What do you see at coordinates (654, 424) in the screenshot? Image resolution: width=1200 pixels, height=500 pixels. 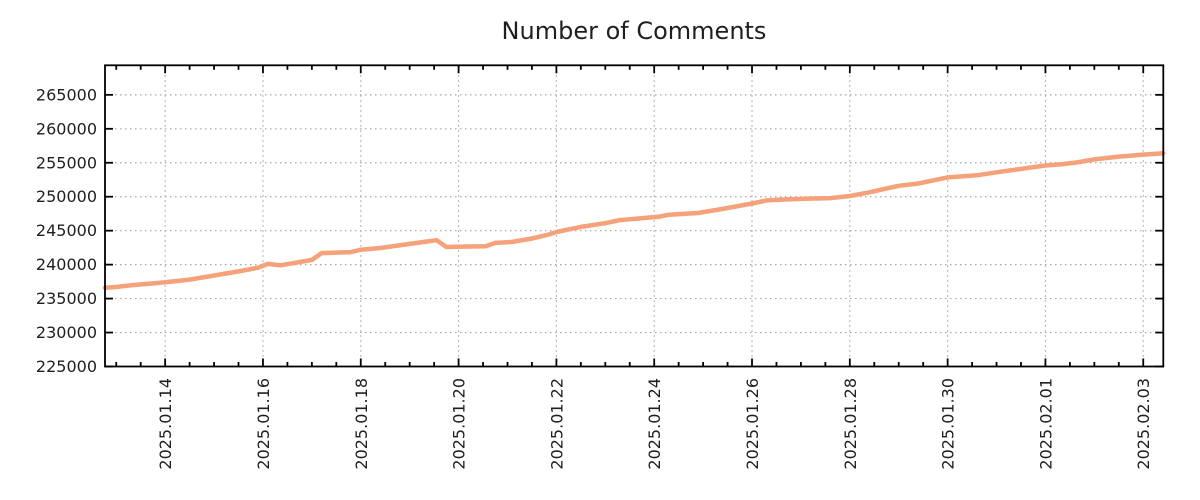 I see `x-tick-label: 2025.01.24` at bounding box center [654, 424].